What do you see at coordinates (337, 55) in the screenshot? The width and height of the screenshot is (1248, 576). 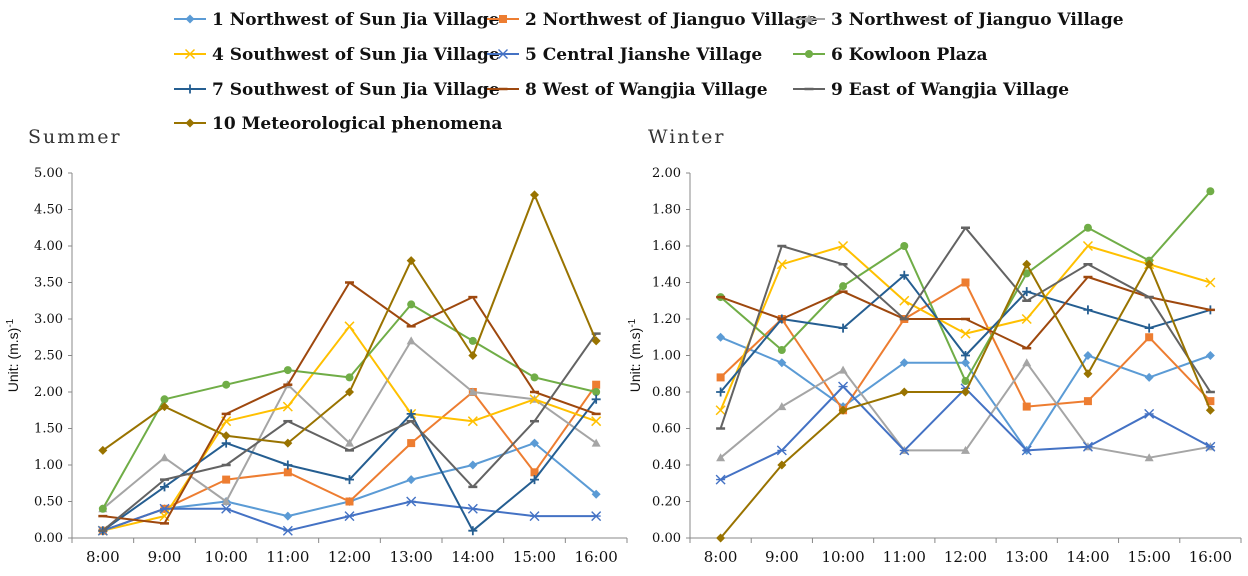 I see `legend-item-4-southwest-of-sun-jia-village: 4 Southwest of Sun Jia Village` at bounding box center [337, 55].